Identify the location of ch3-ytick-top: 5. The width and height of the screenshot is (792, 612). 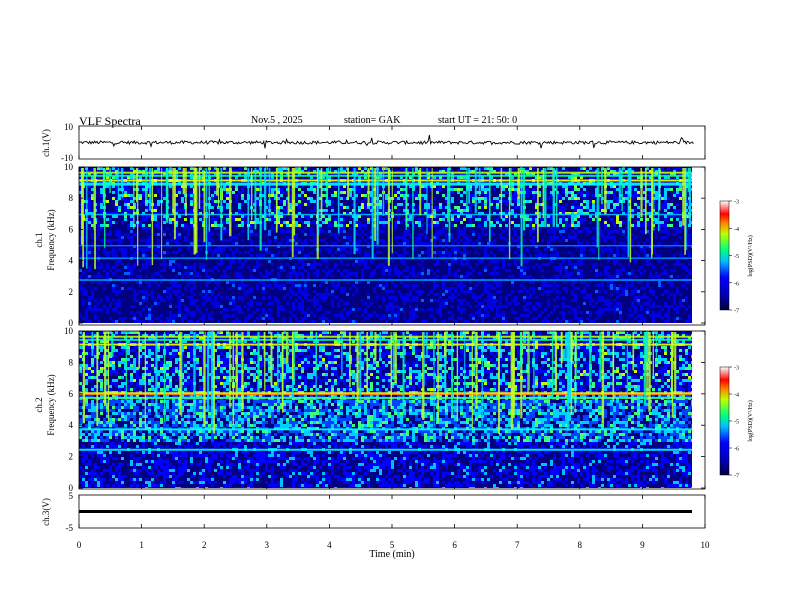
(71, 496).